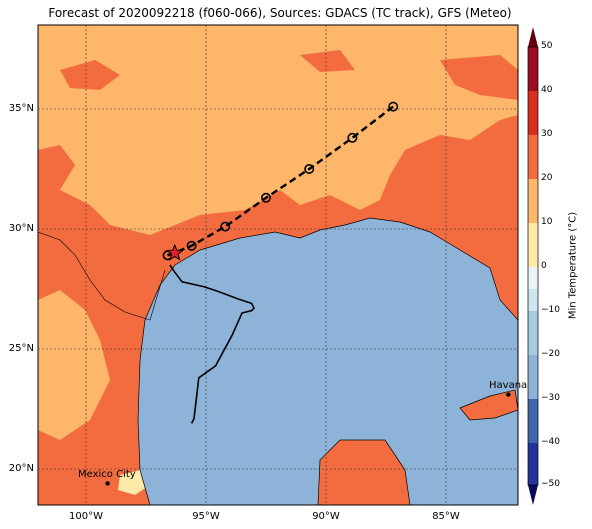 This screenshot has width=592, height=529. I want to click on cb-tick-10: 10, so click(547, 222).